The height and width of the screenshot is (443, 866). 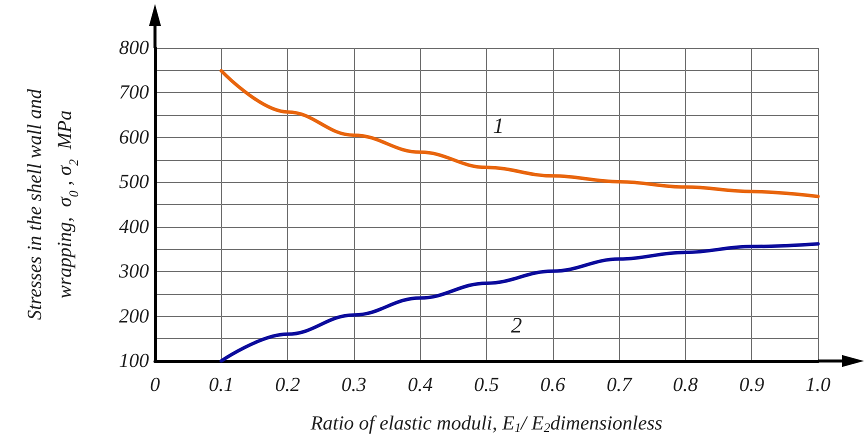 What do you see at coordinates (134, 93) in the screenshot?
I see `y-tick-label: 700` at bounding box center [134, 93].